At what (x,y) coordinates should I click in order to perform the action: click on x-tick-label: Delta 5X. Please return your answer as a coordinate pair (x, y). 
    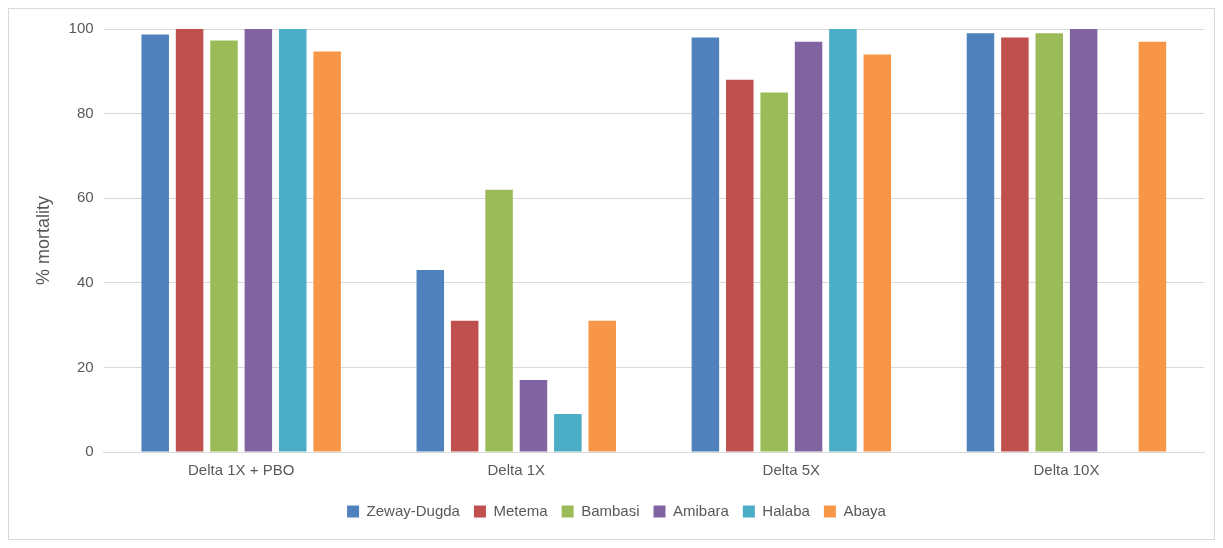
    Looking at the image, I should click on (791, 470).